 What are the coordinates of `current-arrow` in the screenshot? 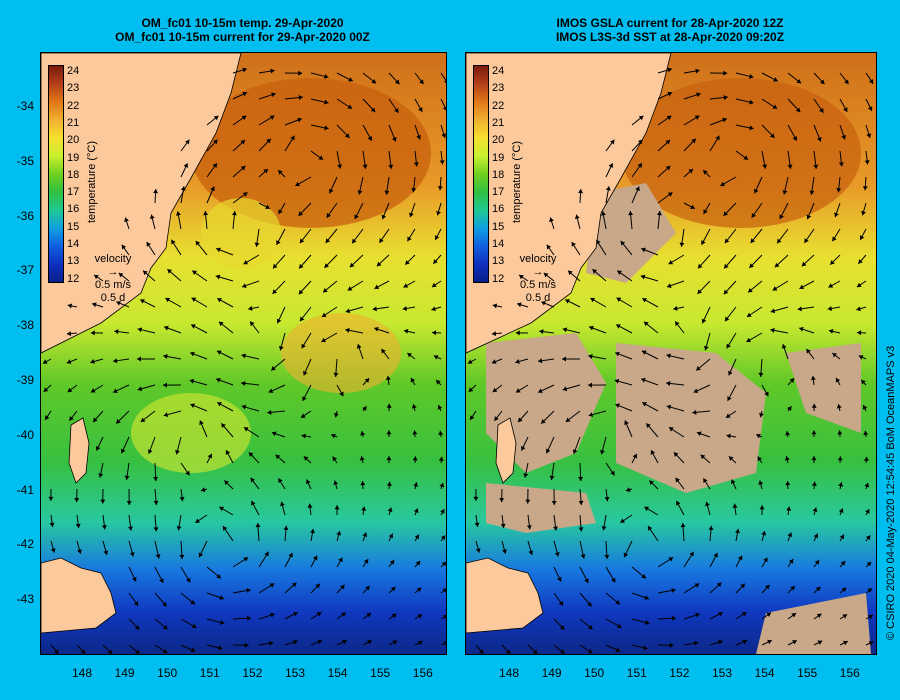 It's located at (443, 77).